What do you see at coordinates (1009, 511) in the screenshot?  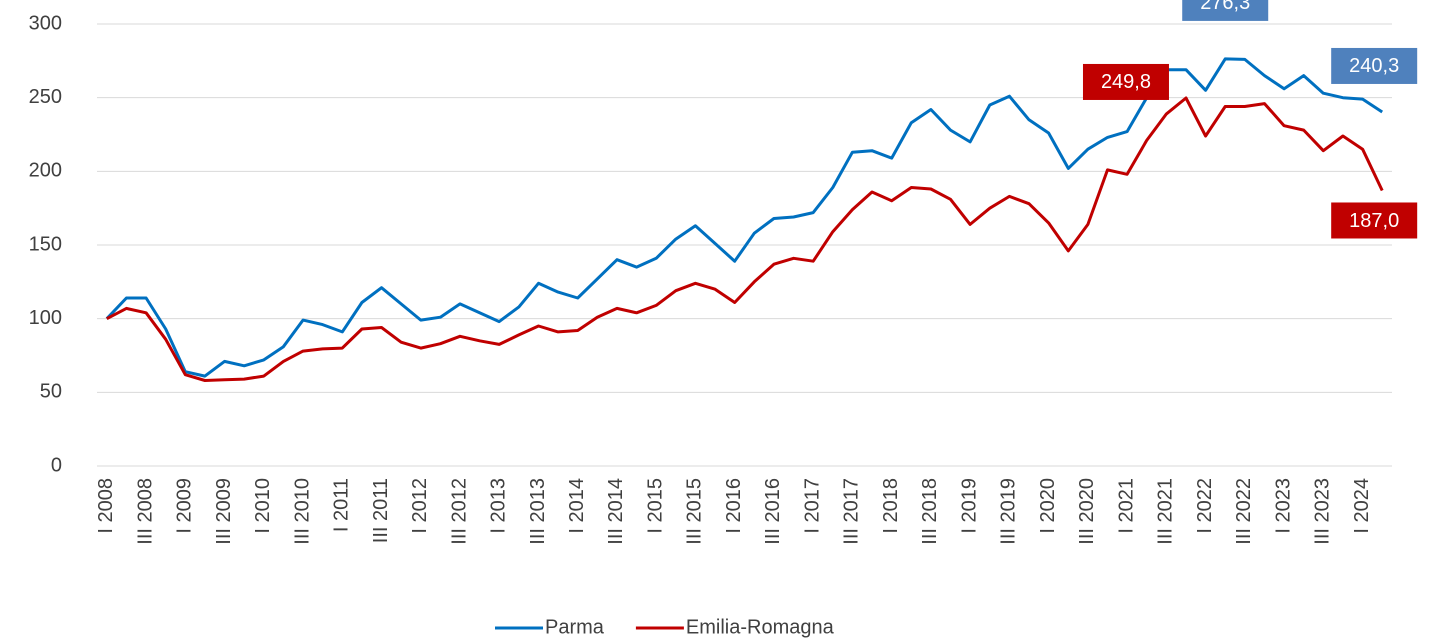 I see `x-tick-label: III 2019` at bounding box center [1009, 511].